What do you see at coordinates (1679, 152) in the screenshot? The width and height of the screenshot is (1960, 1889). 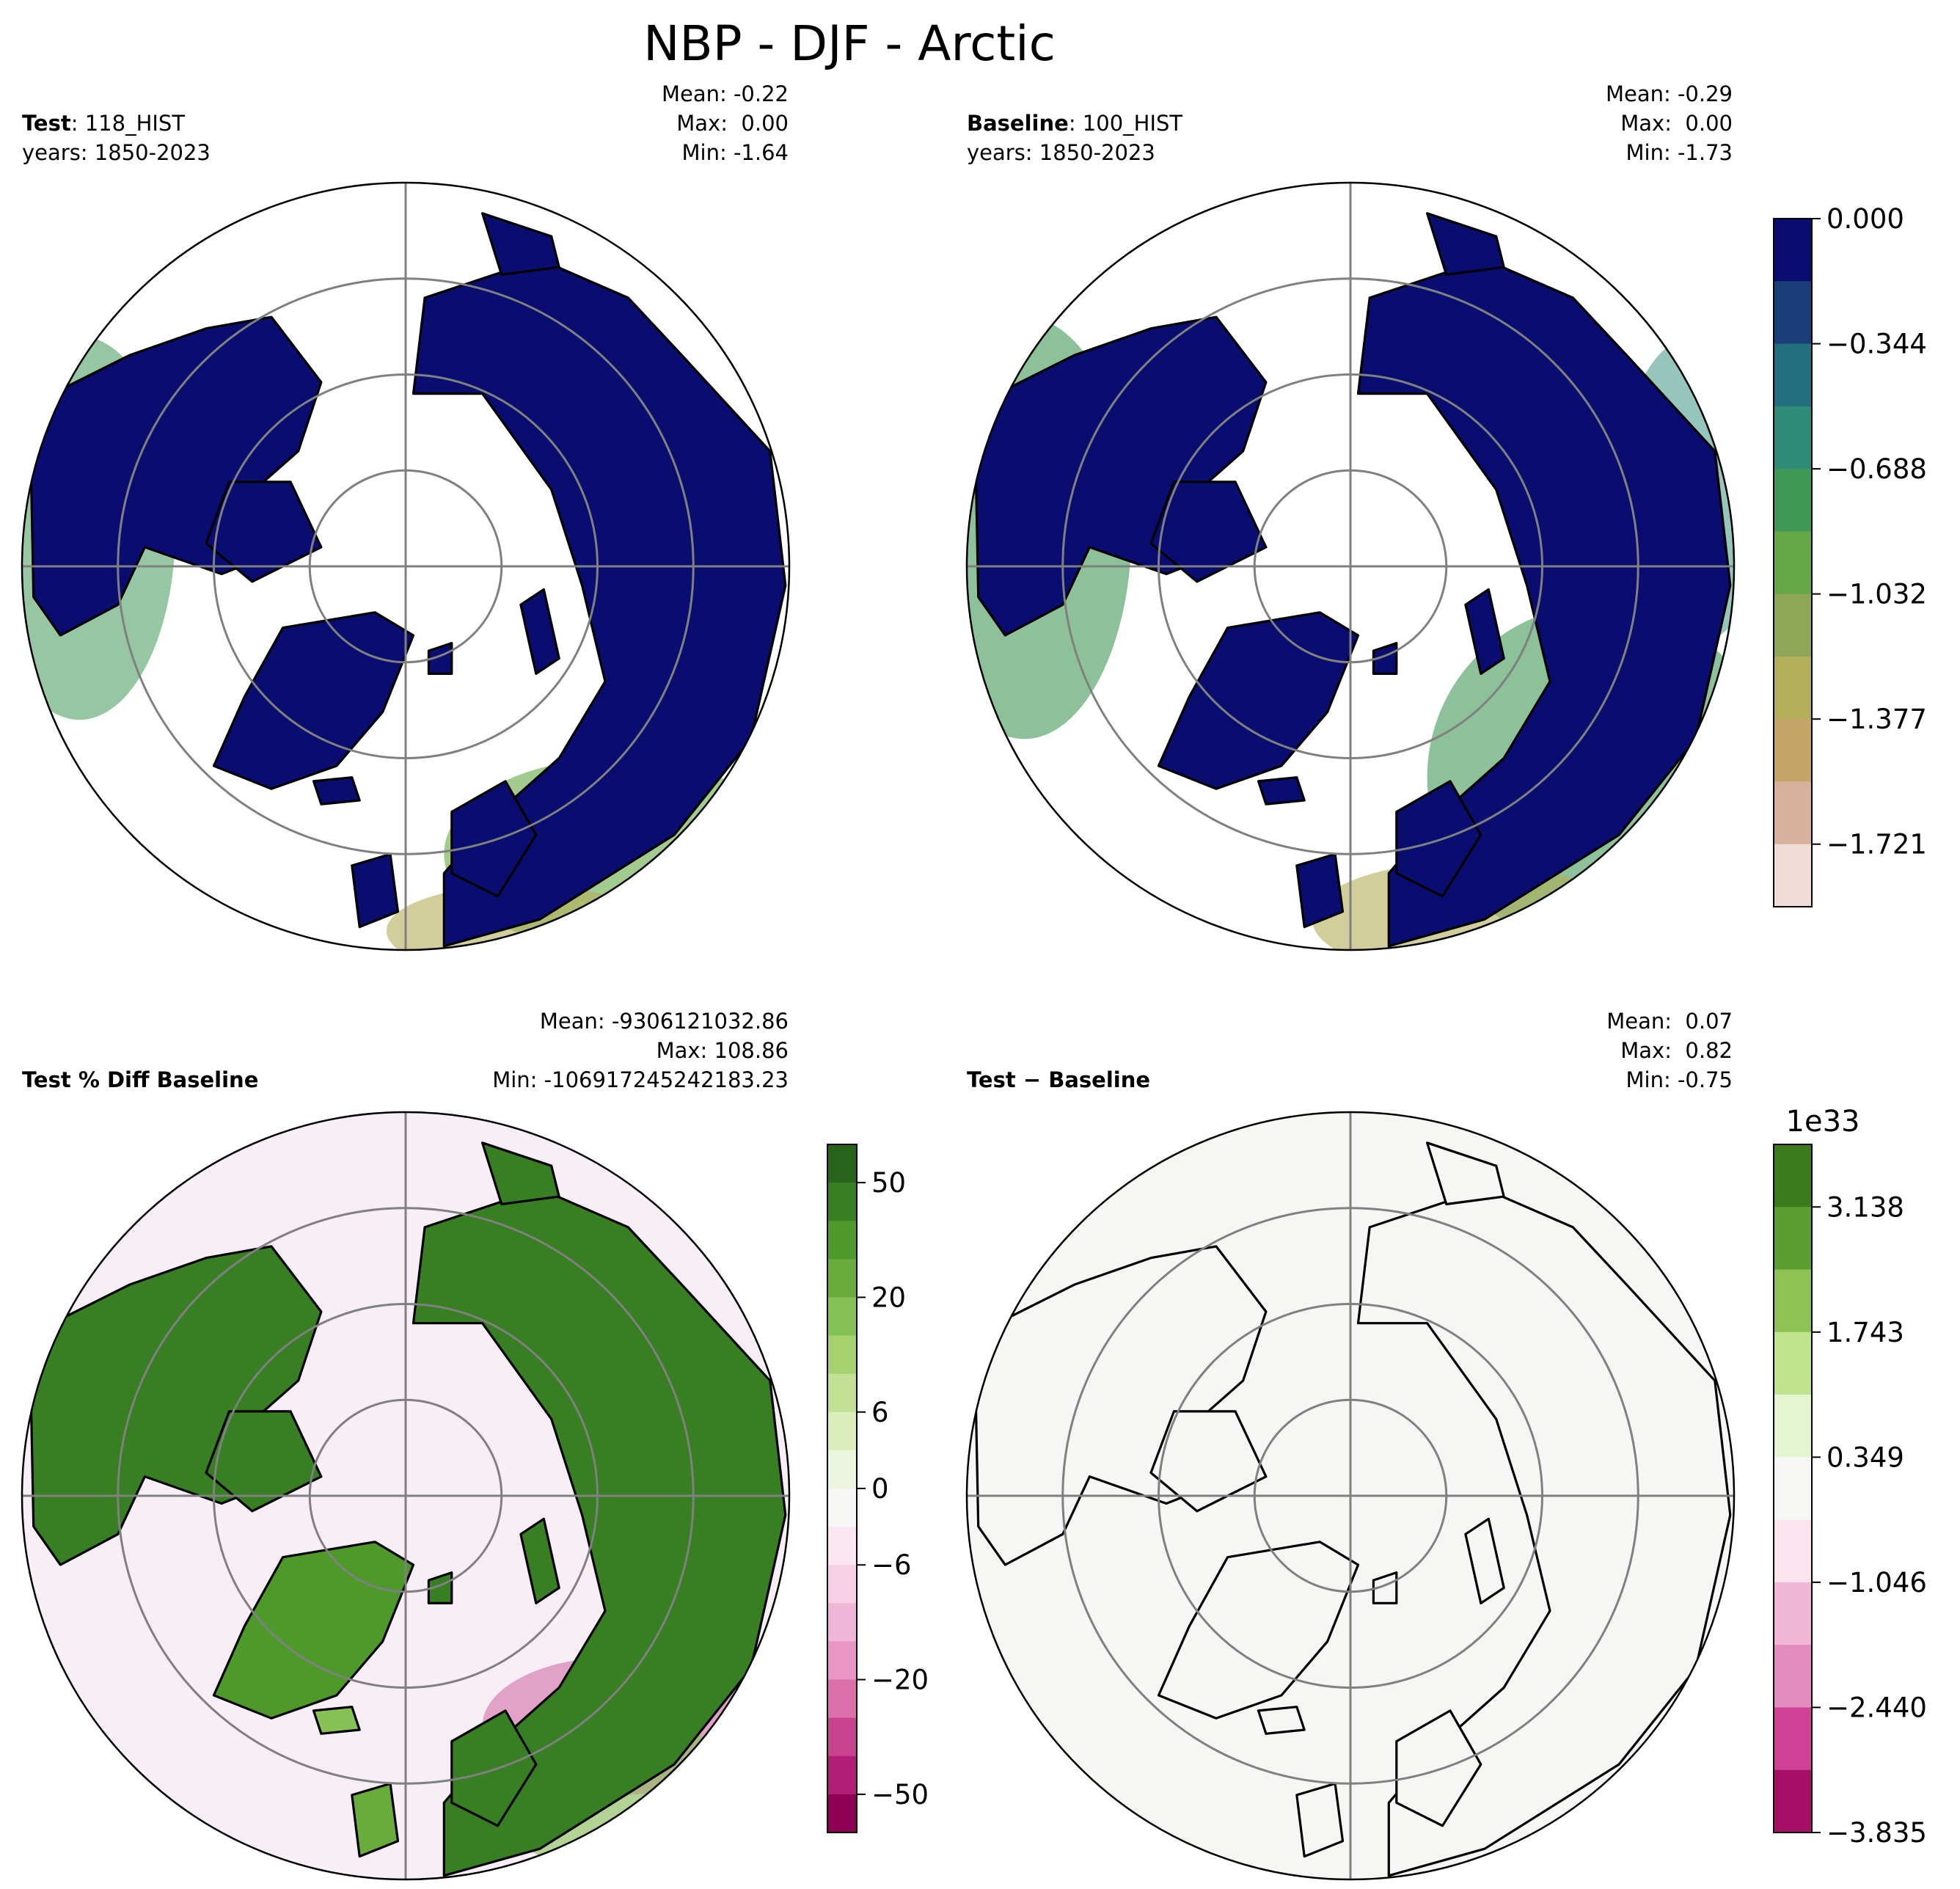 I see `baseline-stat-min: Min: -1.73` at bounding box center [1679, 152].